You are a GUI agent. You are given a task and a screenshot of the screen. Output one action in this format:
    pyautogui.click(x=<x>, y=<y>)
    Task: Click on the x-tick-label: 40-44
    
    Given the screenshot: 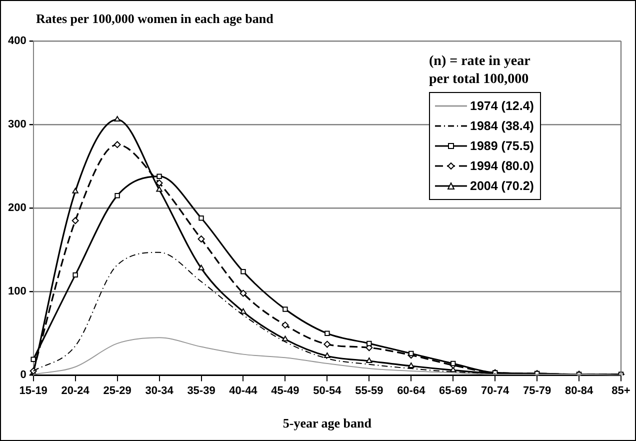 What is the action you would take?
    pyautogui.click(x=243, y=390)
    